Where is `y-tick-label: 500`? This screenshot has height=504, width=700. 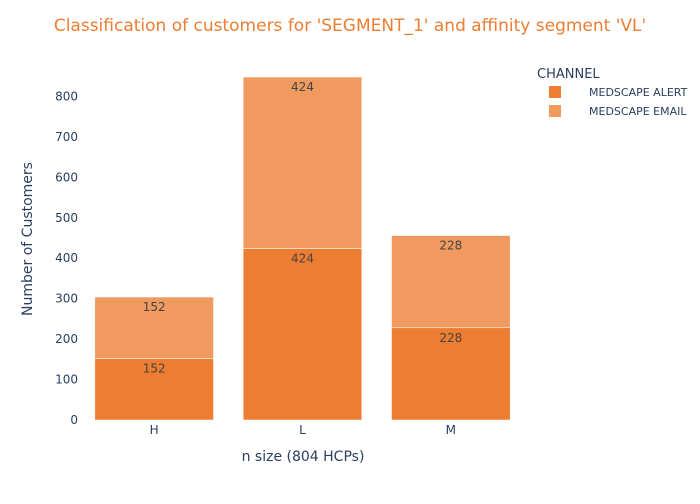 y-tick-label: 500 is located at coordinates (66, 218).